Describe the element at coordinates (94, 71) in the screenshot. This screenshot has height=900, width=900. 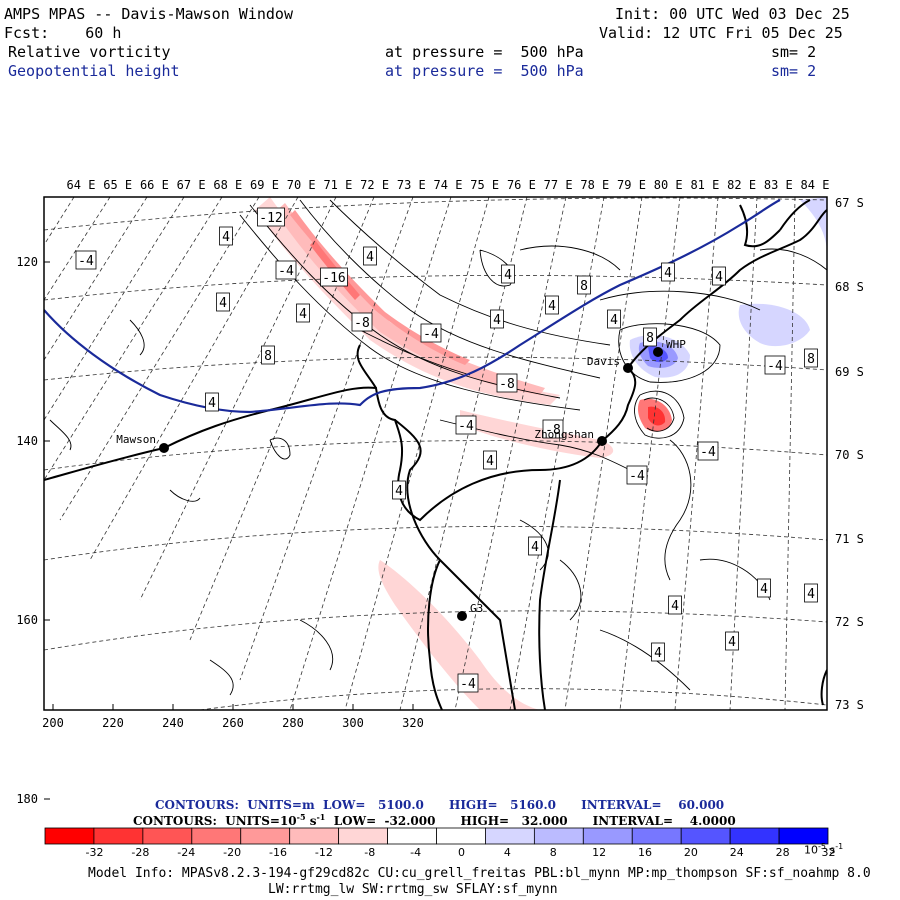
I see `field2-name: Geopotential height` at that location.